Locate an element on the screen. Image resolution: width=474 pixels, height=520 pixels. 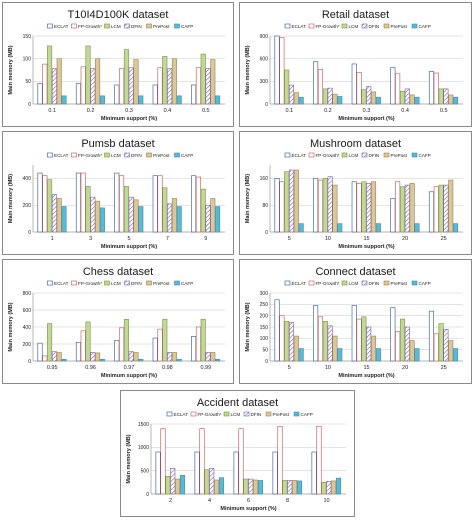
x-tick-label: 0.96 is located at coordinates (90, 368).